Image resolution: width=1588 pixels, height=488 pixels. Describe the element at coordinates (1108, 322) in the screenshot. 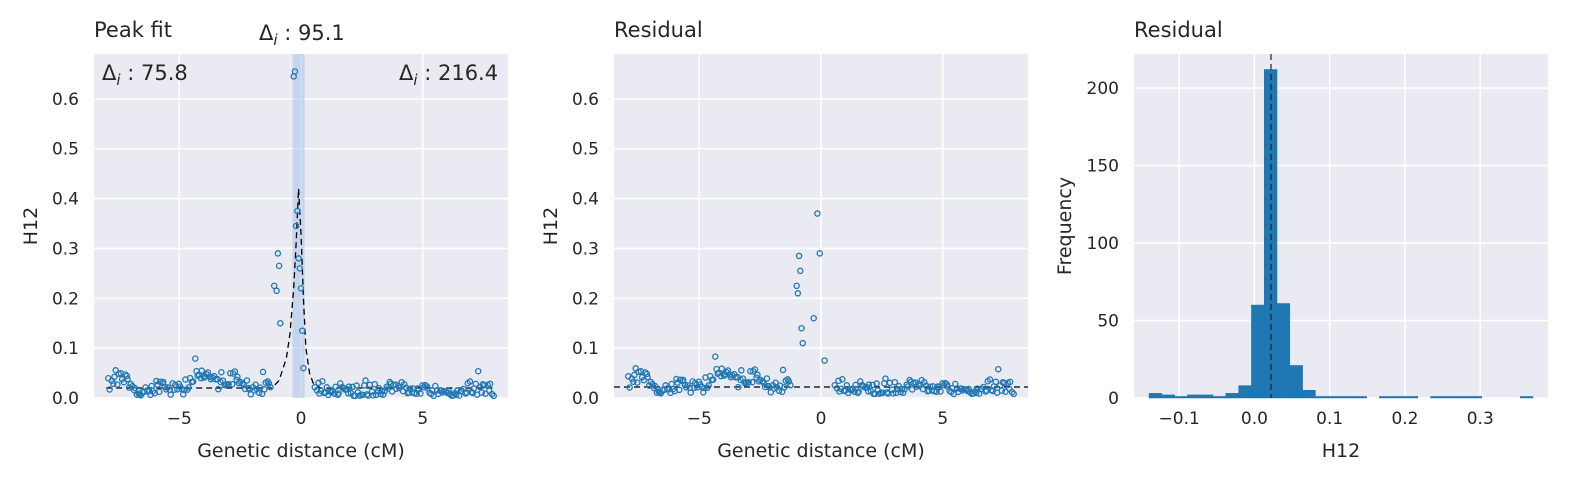

I see `y-tick-label: 50` at that location.